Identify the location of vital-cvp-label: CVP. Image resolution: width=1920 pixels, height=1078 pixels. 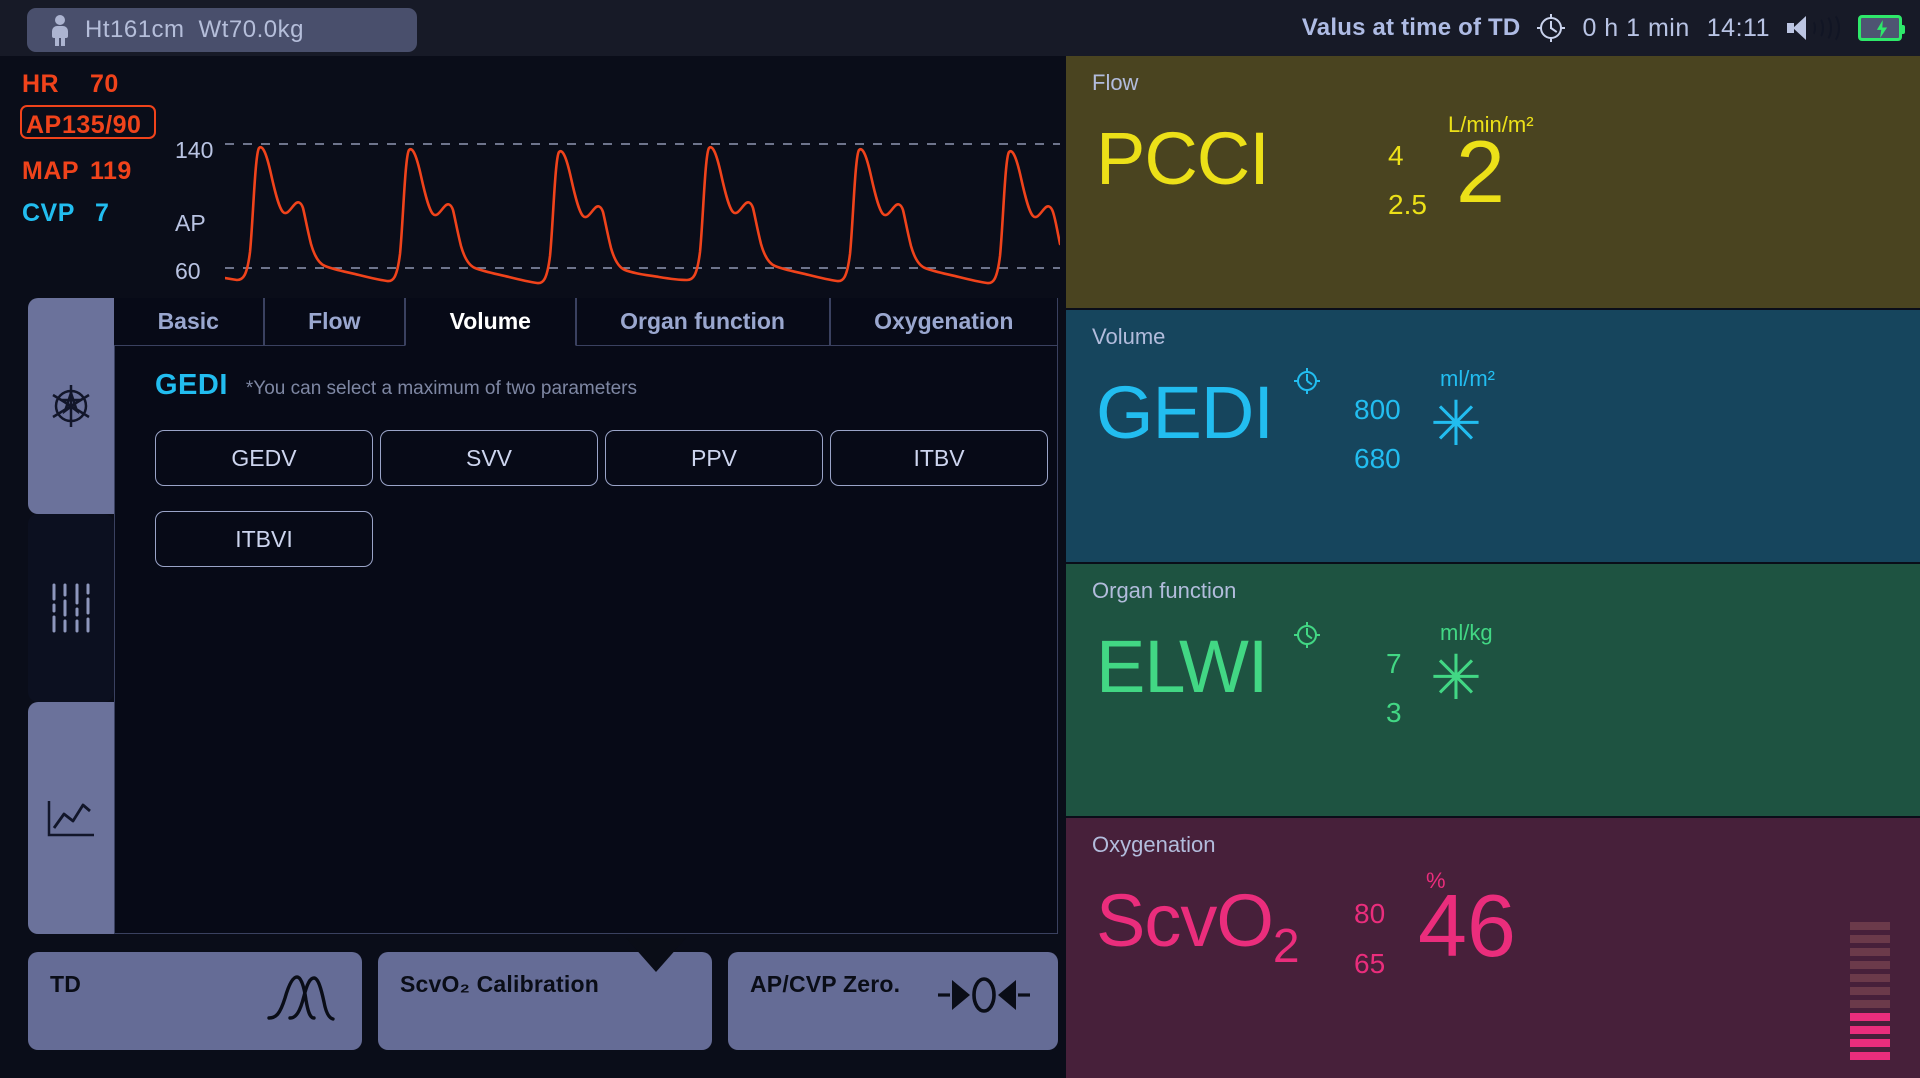
(48, 213).